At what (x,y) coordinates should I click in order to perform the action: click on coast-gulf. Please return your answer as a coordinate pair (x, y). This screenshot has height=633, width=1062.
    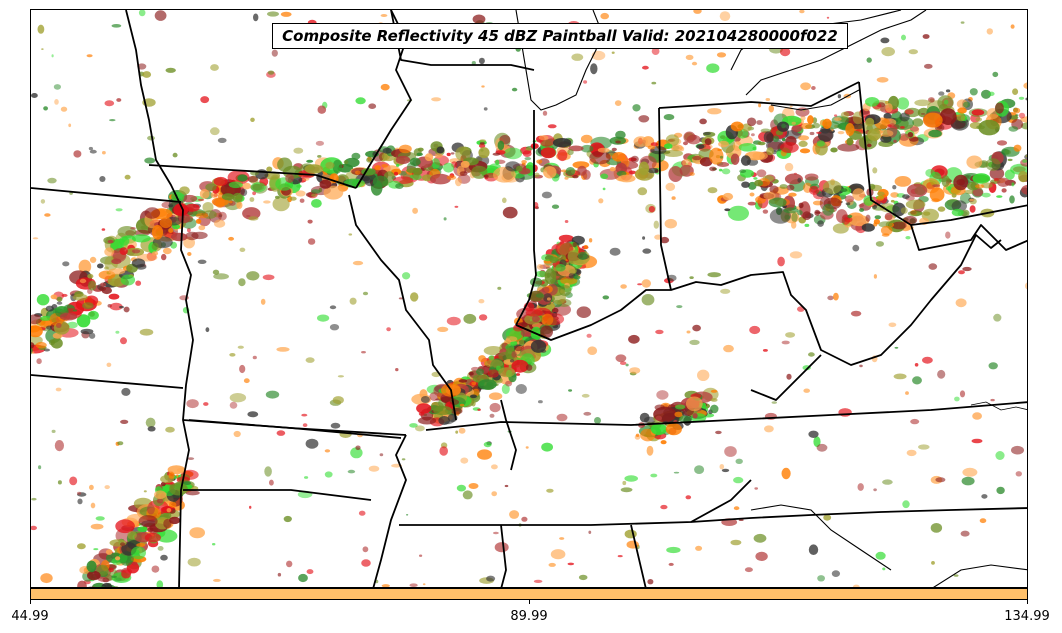
    Looking at the image, I should click on (980, 575).